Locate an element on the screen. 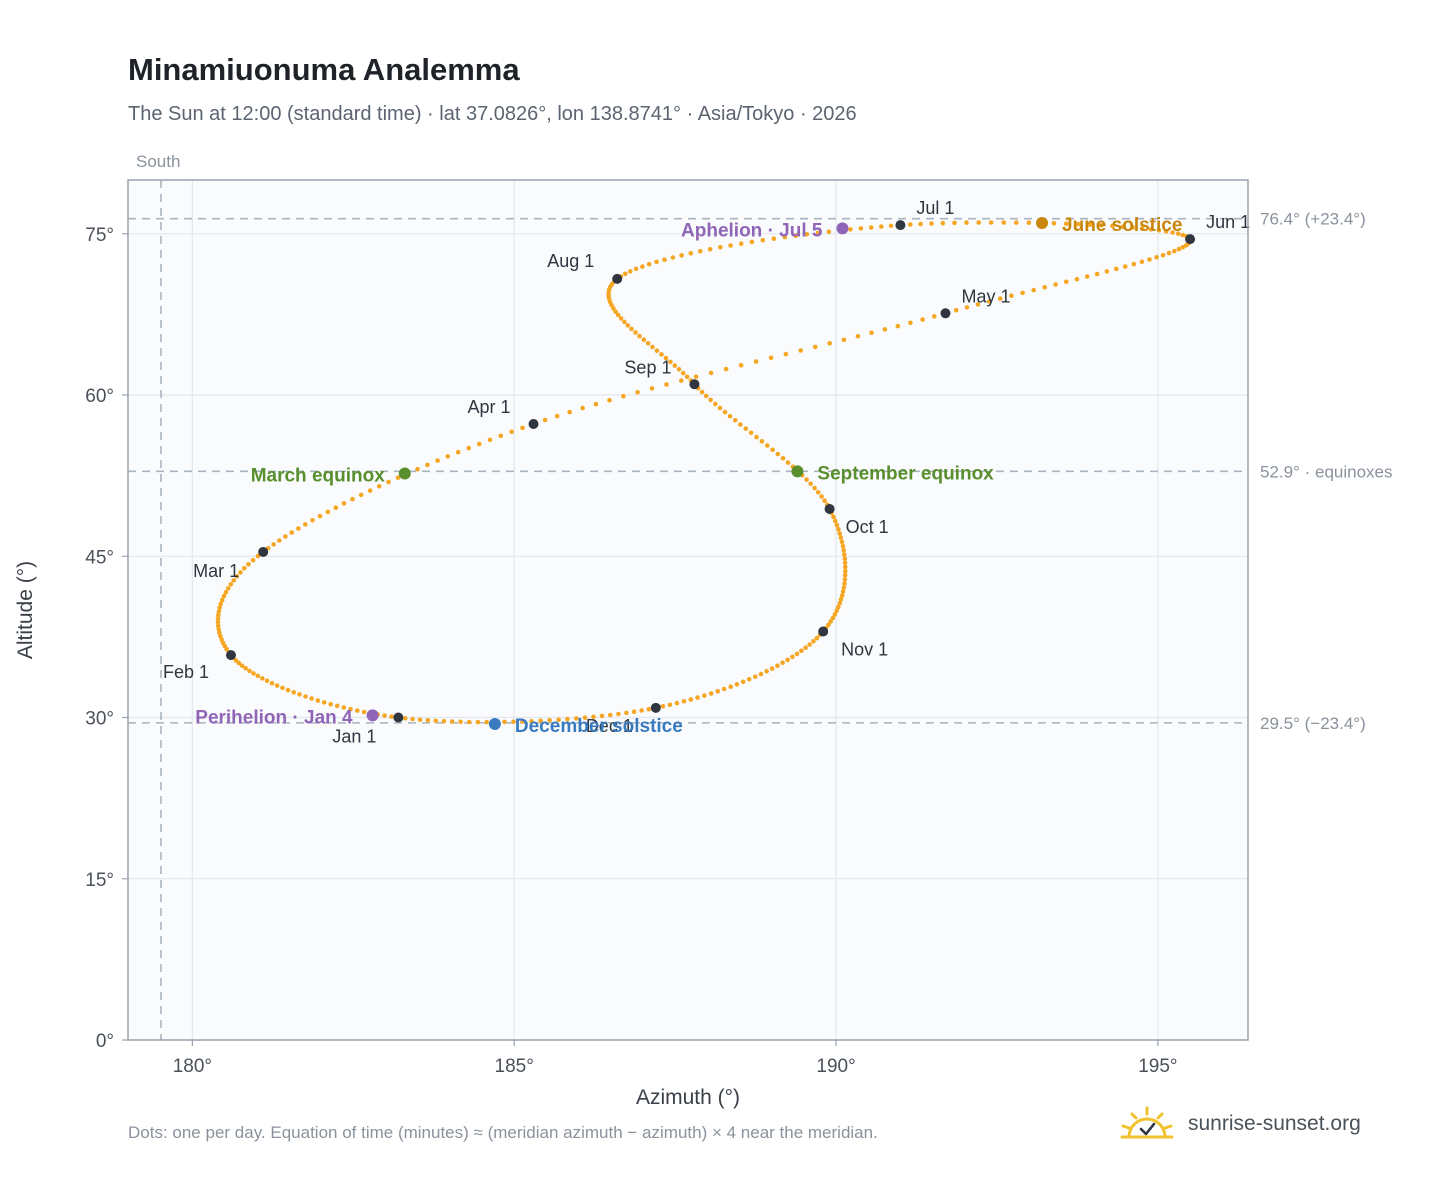 The width and height of the screenshot is (1448, 1188). reference-label: 76.4° (+23.4°) is located at coordinates (1313, 219).